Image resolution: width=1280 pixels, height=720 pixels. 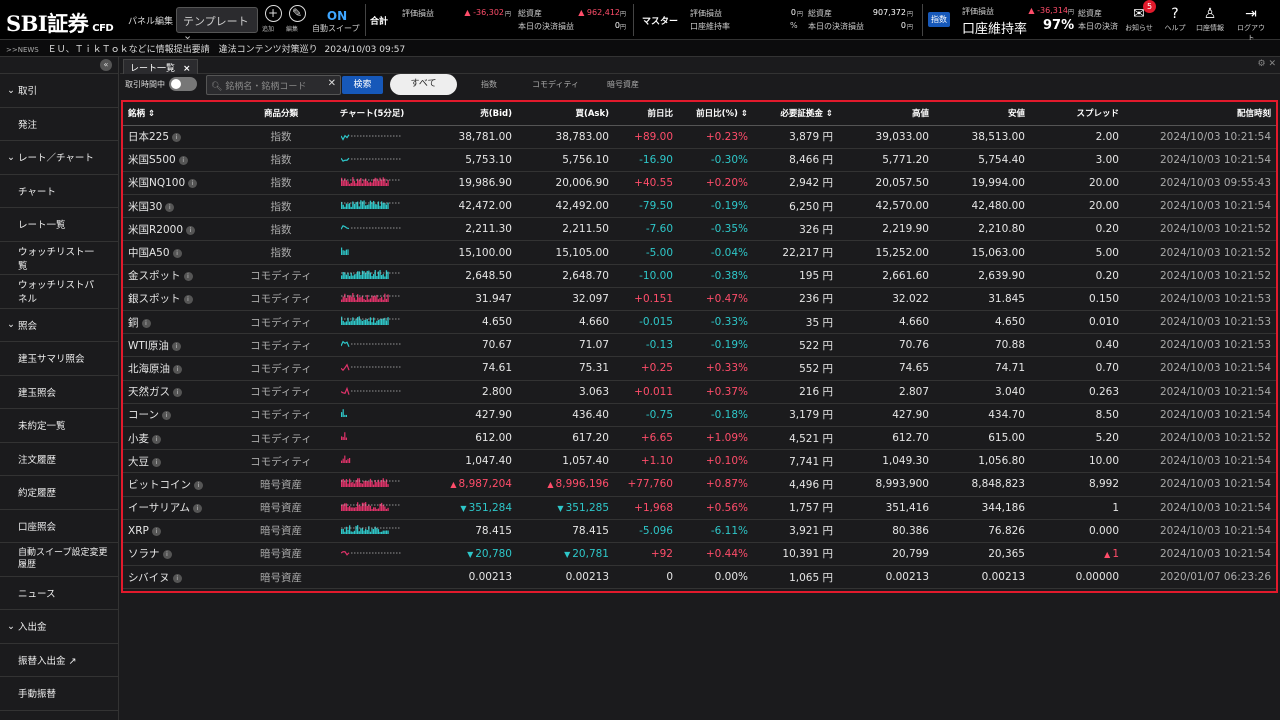 What do you see at coordinates (795, 114) in the screenshot?
I see `column-header: 必要証拠金 ⇕` at bounding box center [795, 114].